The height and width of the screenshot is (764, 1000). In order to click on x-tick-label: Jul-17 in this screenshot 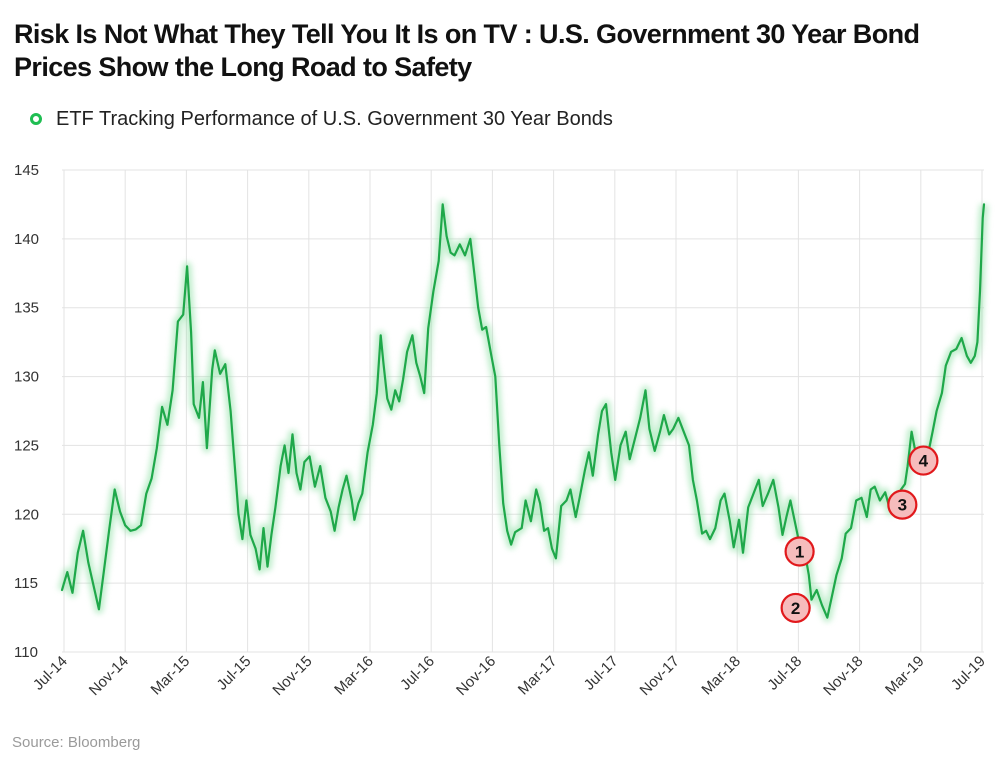, I will do `click(601, 673)`.